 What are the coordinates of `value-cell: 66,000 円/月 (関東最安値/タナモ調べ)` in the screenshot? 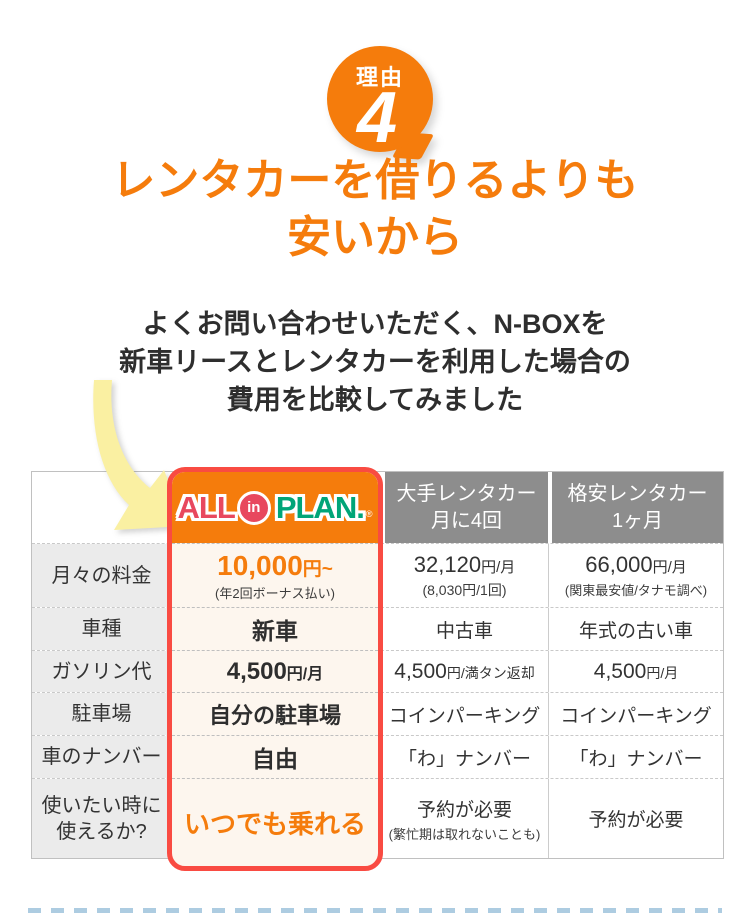 It's located at (635, 575).